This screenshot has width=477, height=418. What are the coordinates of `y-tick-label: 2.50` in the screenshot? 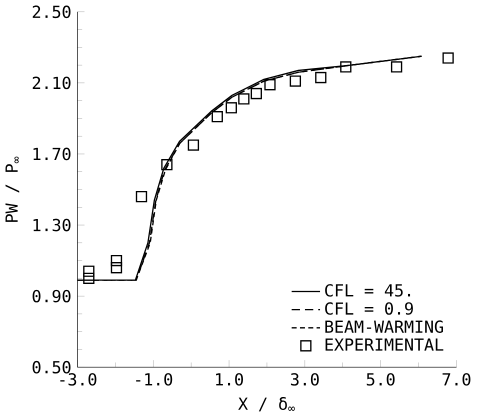 It's located at (51, 12).